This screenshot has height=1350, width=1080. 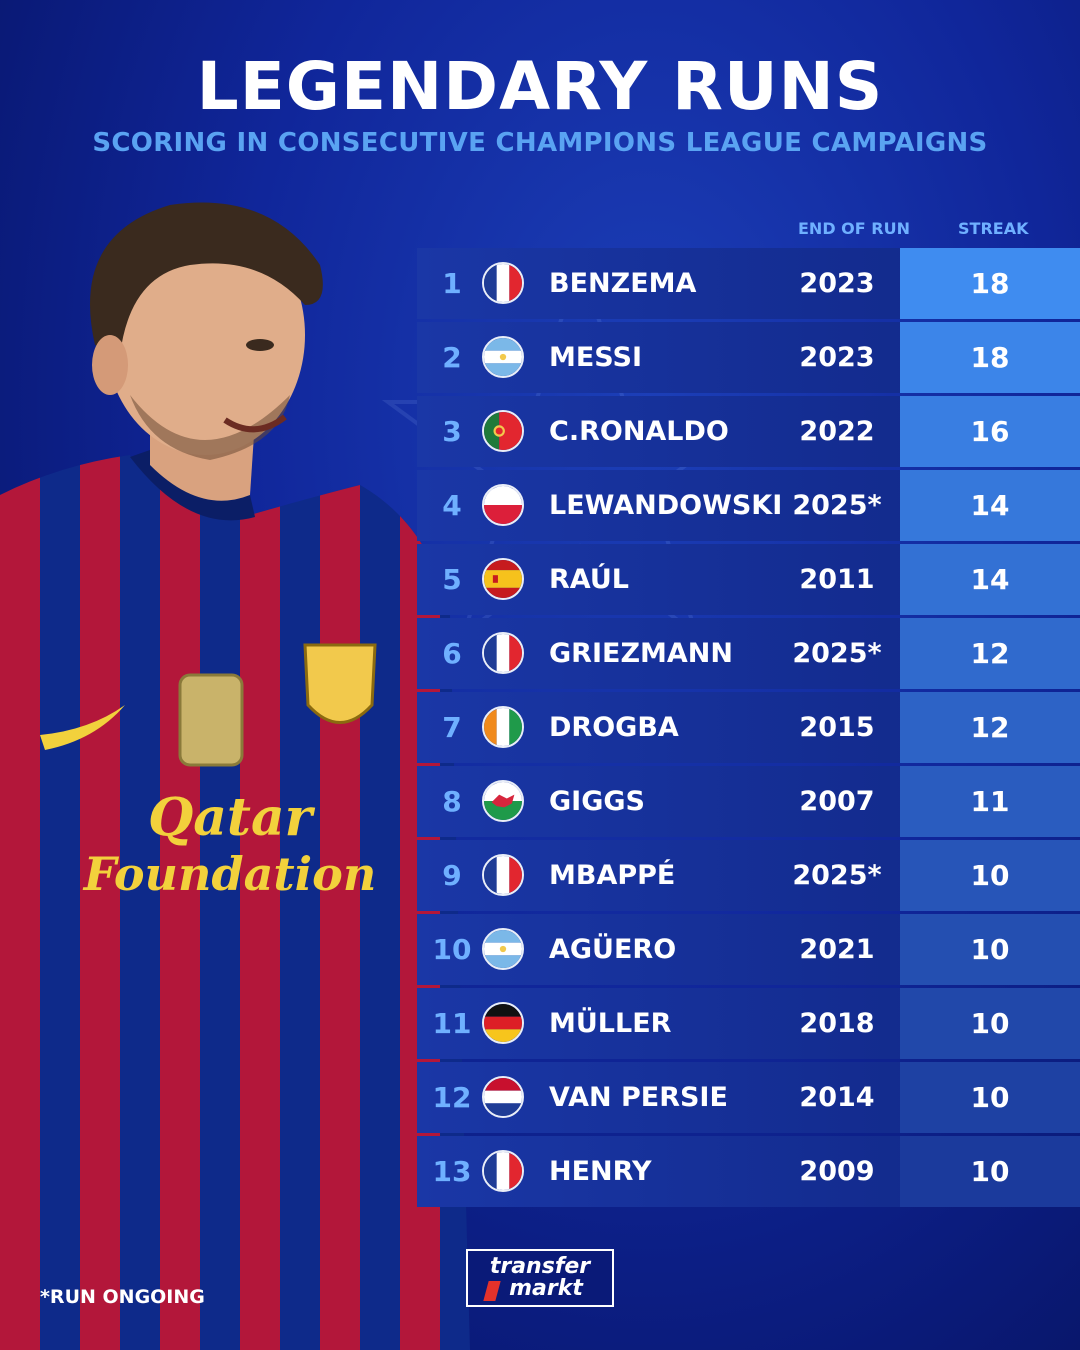 I want to click on logo-text-transfer: transfer, so click(x=540, y=1266).